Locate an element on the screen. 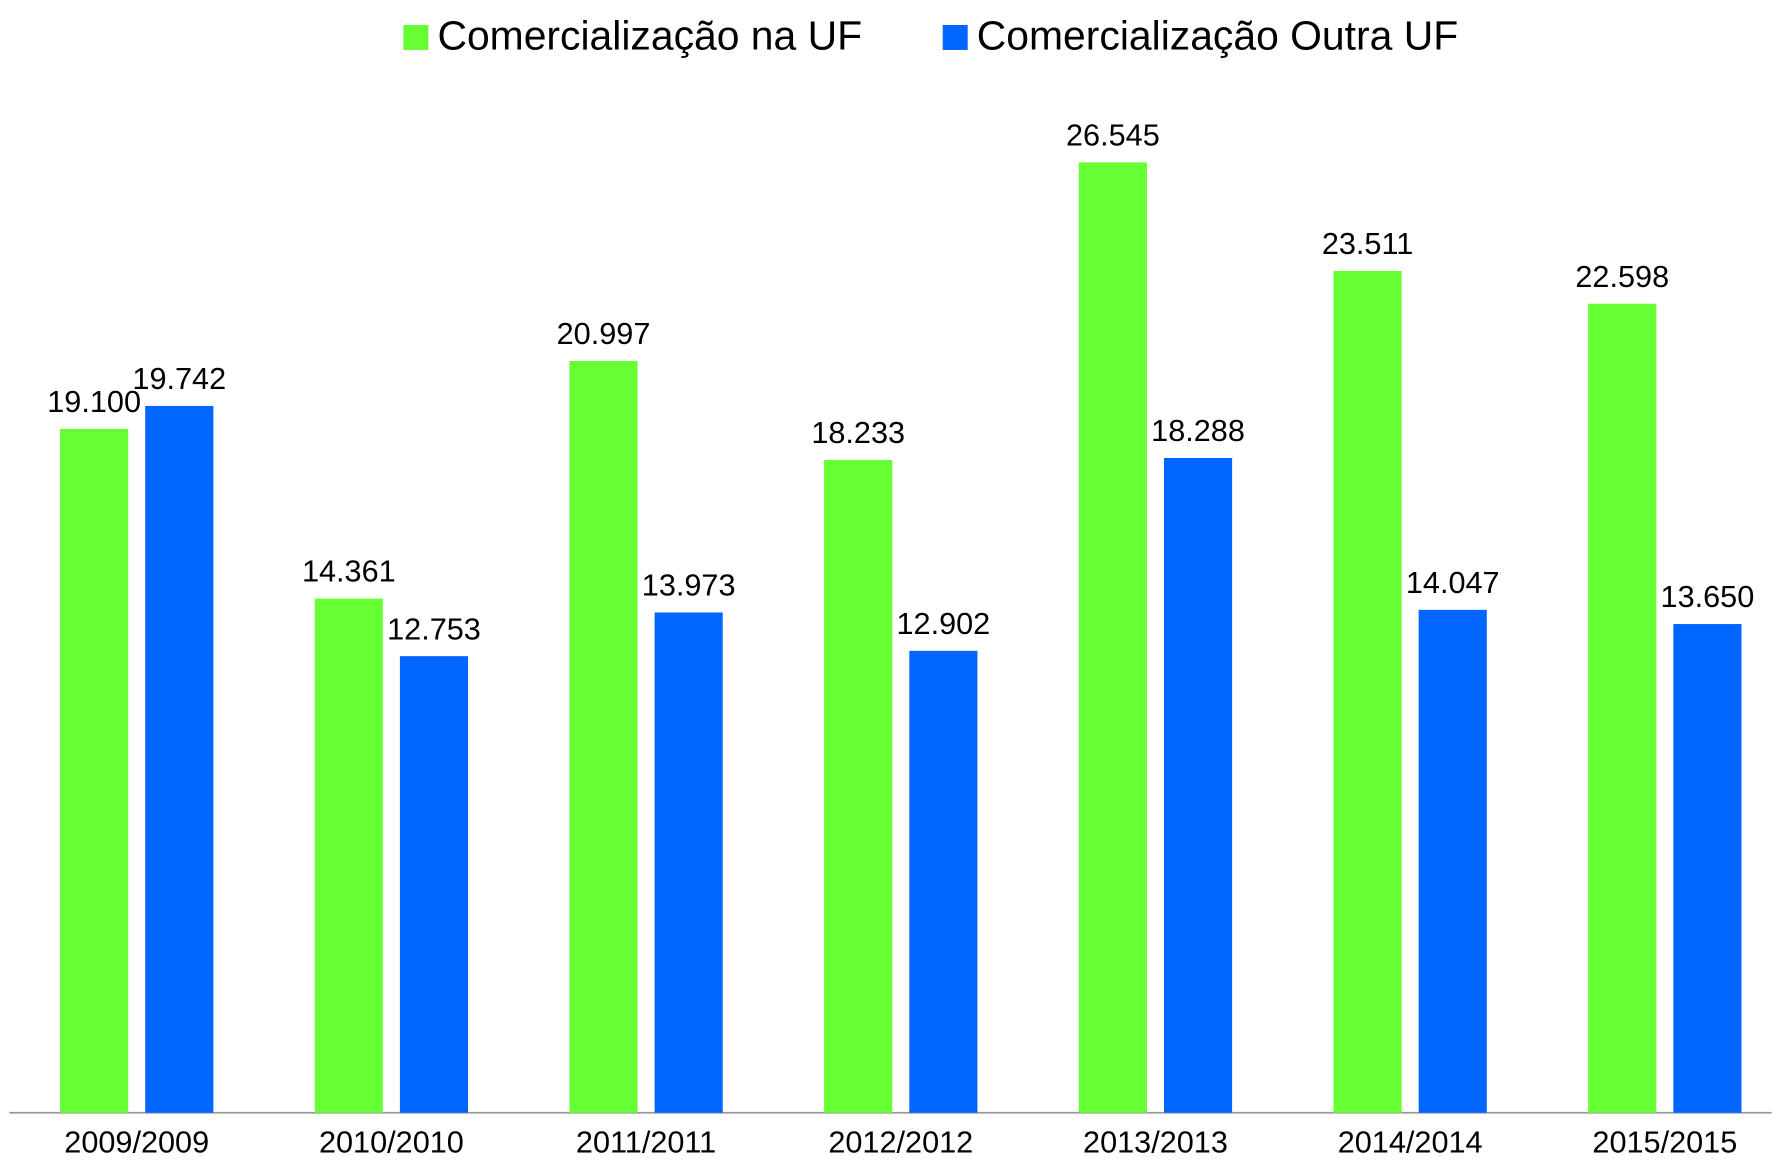 The image size is (1781, 1165). legend-label: Comercialização Outra UF is located at coordinates (1217, 35).